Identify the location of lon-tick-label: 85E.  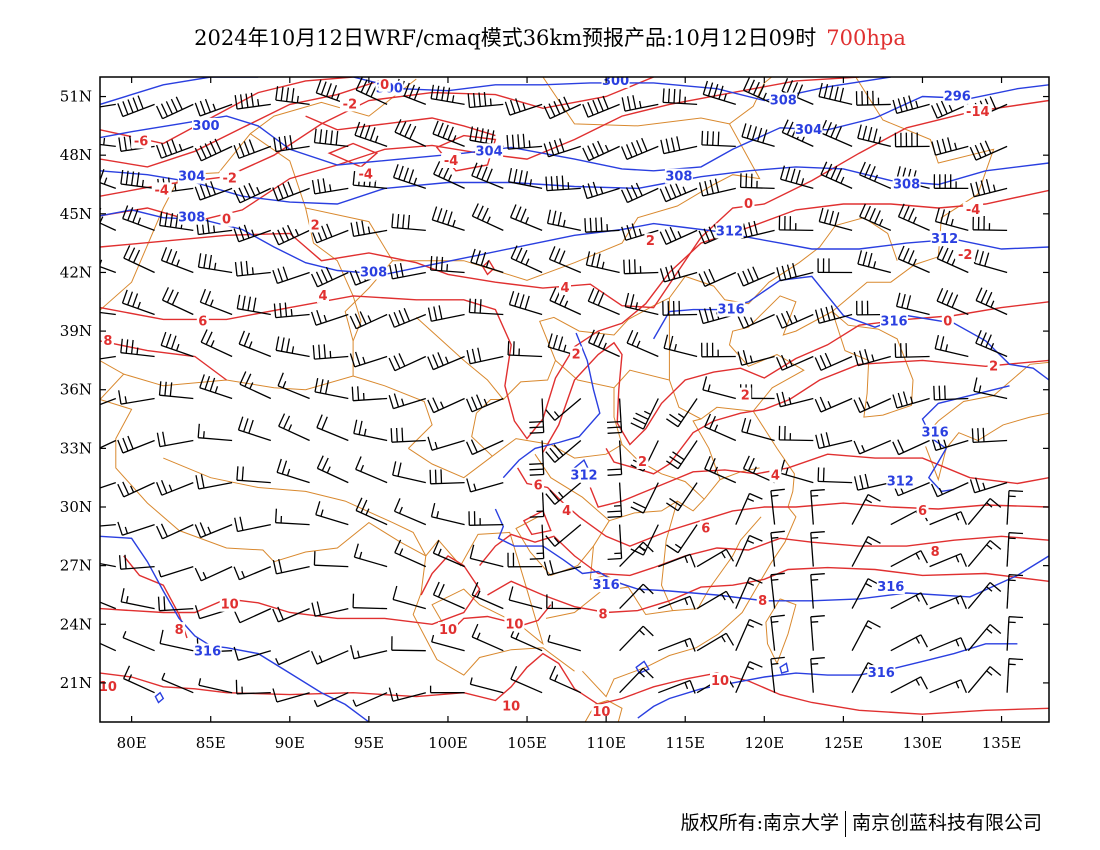
(211, 743).